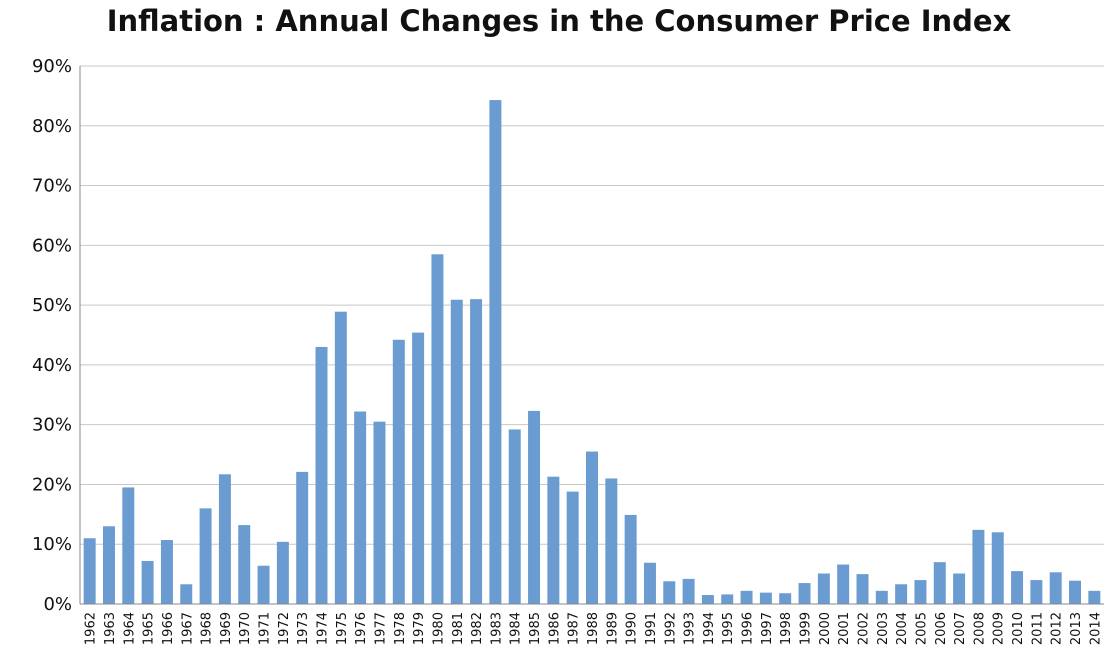  Describe the element at coordinates (1017, 587) in the screenshot. I see `bar-2010` at that location.